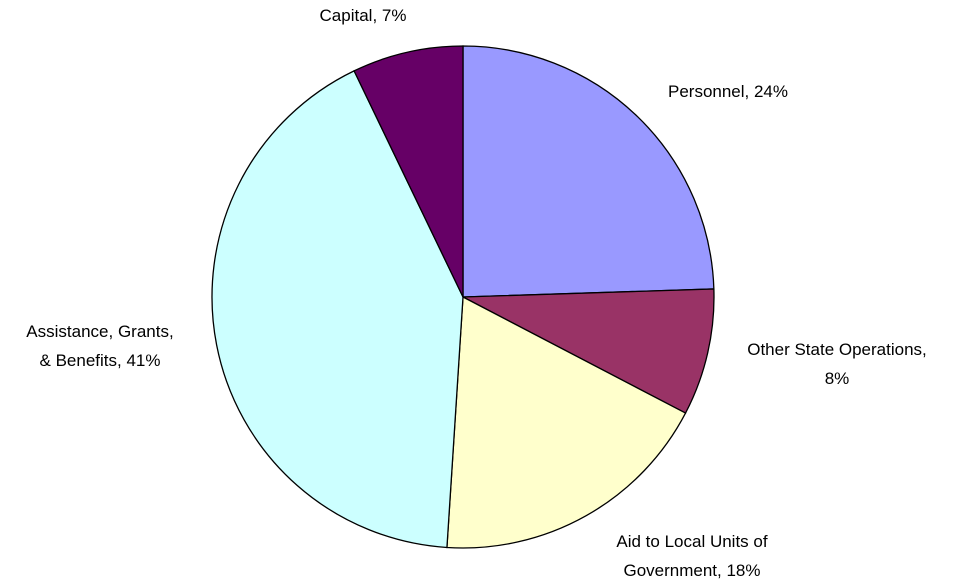 This screenshot has height=580, width=959. What do you see at coordinates (837, 349) in the screenshot?
I see `label-line: Other State Operations,` at bounding box center [837, 349].